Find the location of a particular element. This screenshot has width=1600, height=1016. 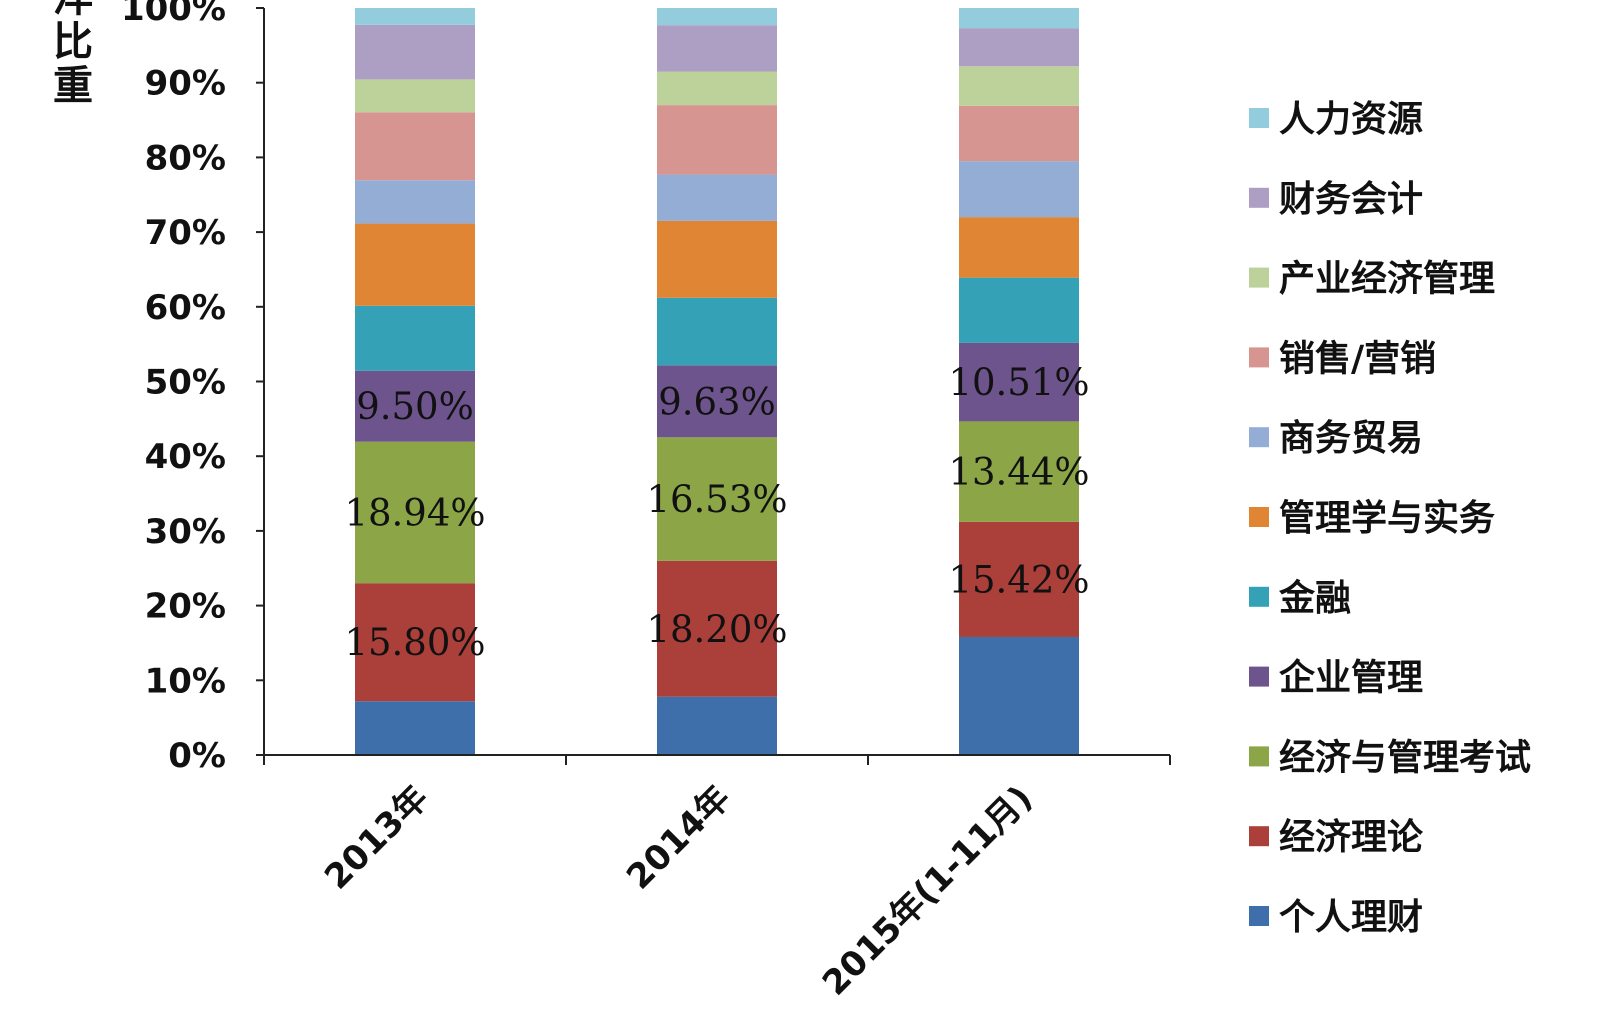

data-label: 9.63% is located at coordinates (717, 401).